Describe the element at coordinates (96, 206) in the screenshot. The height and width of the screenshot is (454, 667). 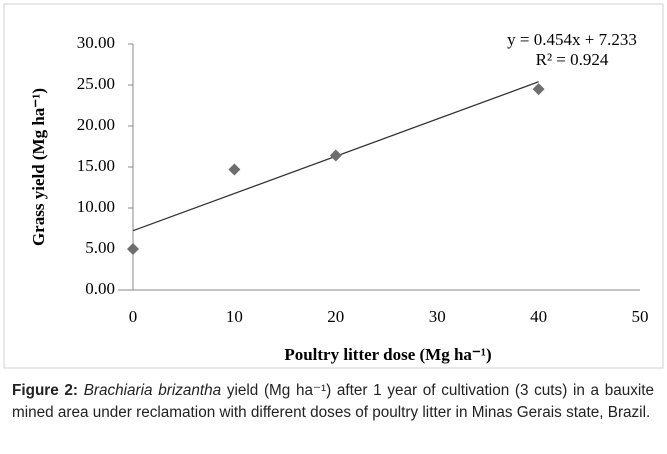
I see `y-tick-label: 10.00` at that location.